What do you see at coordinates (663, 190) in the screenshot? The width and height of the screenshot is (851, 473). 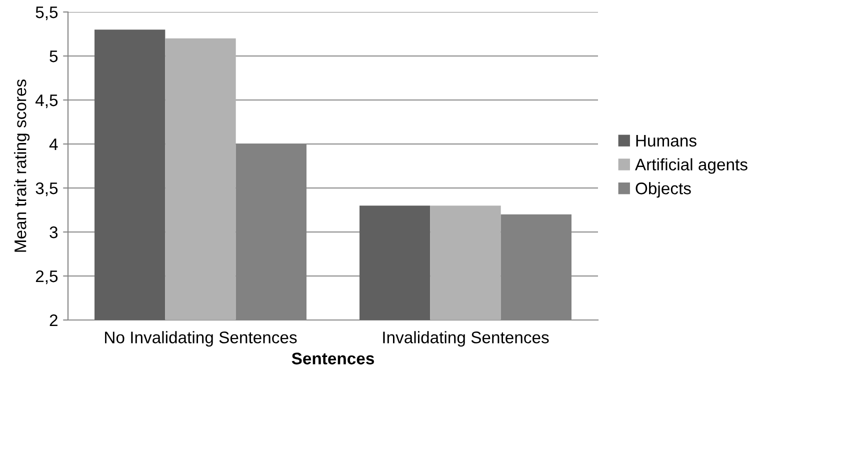 I see `legend-label: Objects` at bounding box center [663, 190].